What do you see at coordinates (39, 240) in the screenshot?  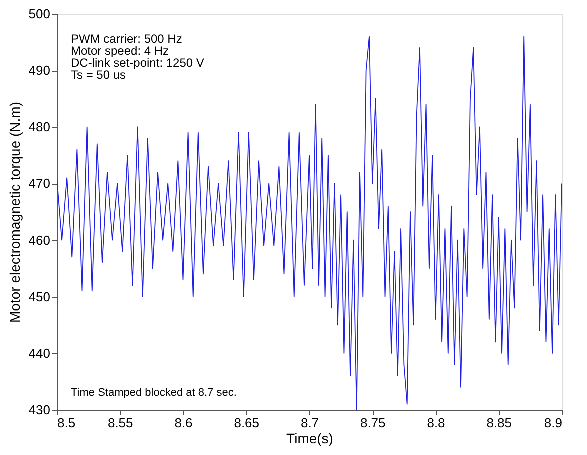 I see `y-tick-label: 460` at bounding box center [39, 240].